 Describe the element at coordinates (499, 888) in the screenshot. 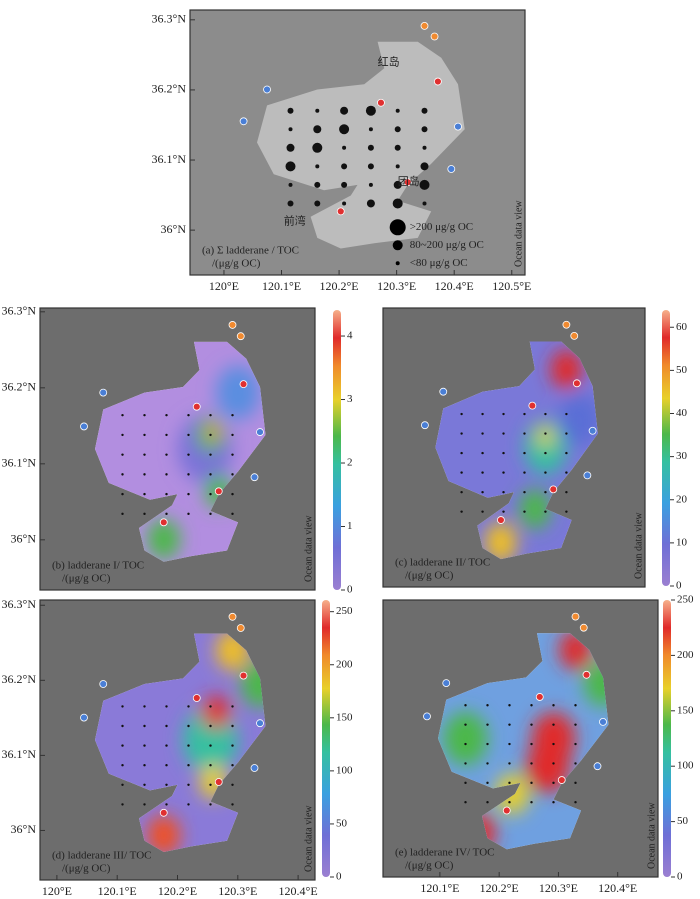

I see `lon-tick-label: 120.2°E` at that location.